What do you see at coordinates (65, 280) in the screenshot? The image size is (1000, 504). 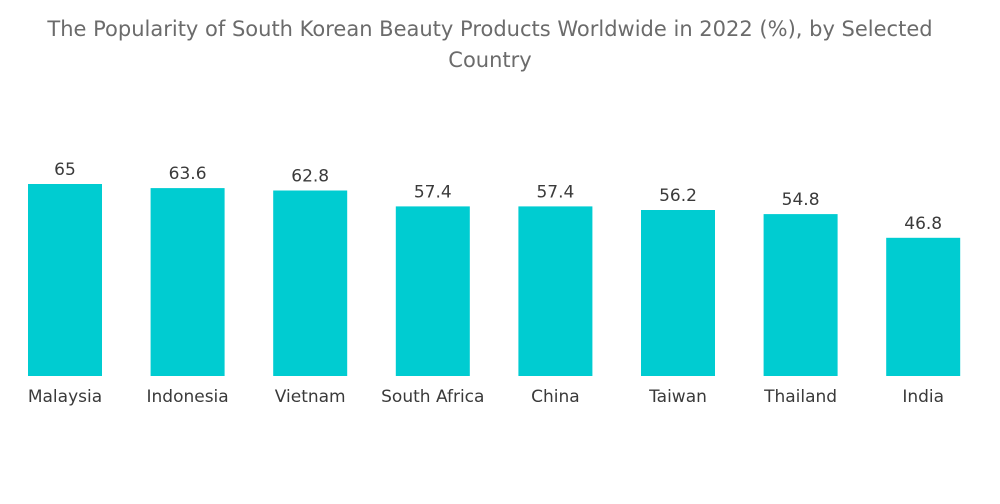 I see `bar-malaysia` at bounding box center [65, 280].